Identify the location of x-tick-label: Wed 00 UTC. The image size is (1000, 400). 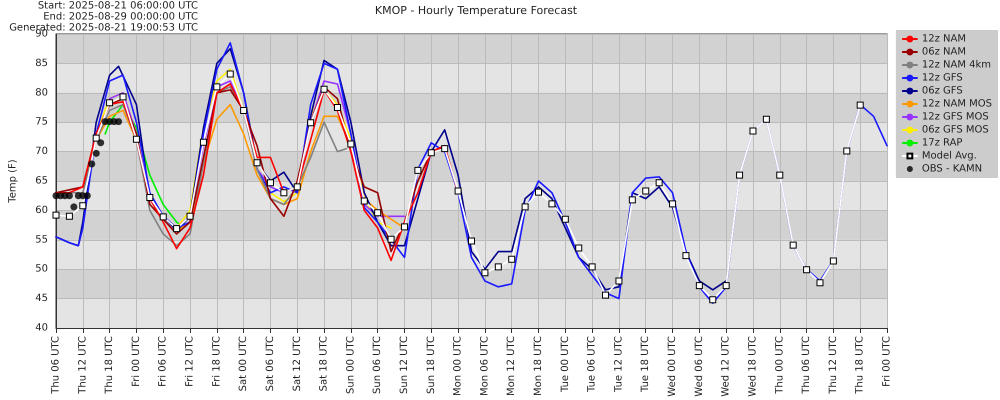
(672, 366).